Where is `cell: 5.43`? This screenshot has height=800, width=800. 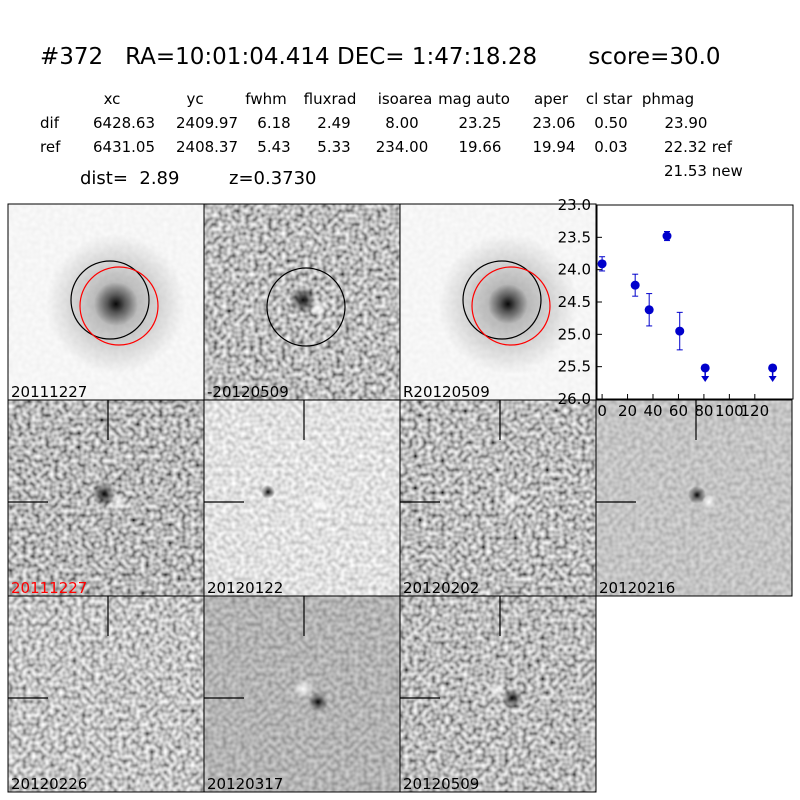 cell: 5.43 is located at coordinates (273, 147).